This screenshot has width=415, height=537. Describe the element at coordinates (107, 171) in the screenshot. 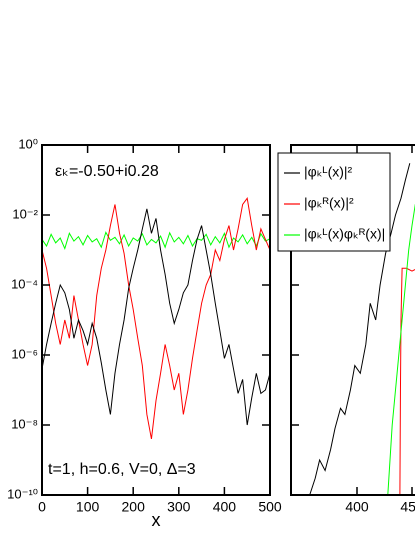

I see `annotation: εₖ=-0.50+i0.28` at that location.